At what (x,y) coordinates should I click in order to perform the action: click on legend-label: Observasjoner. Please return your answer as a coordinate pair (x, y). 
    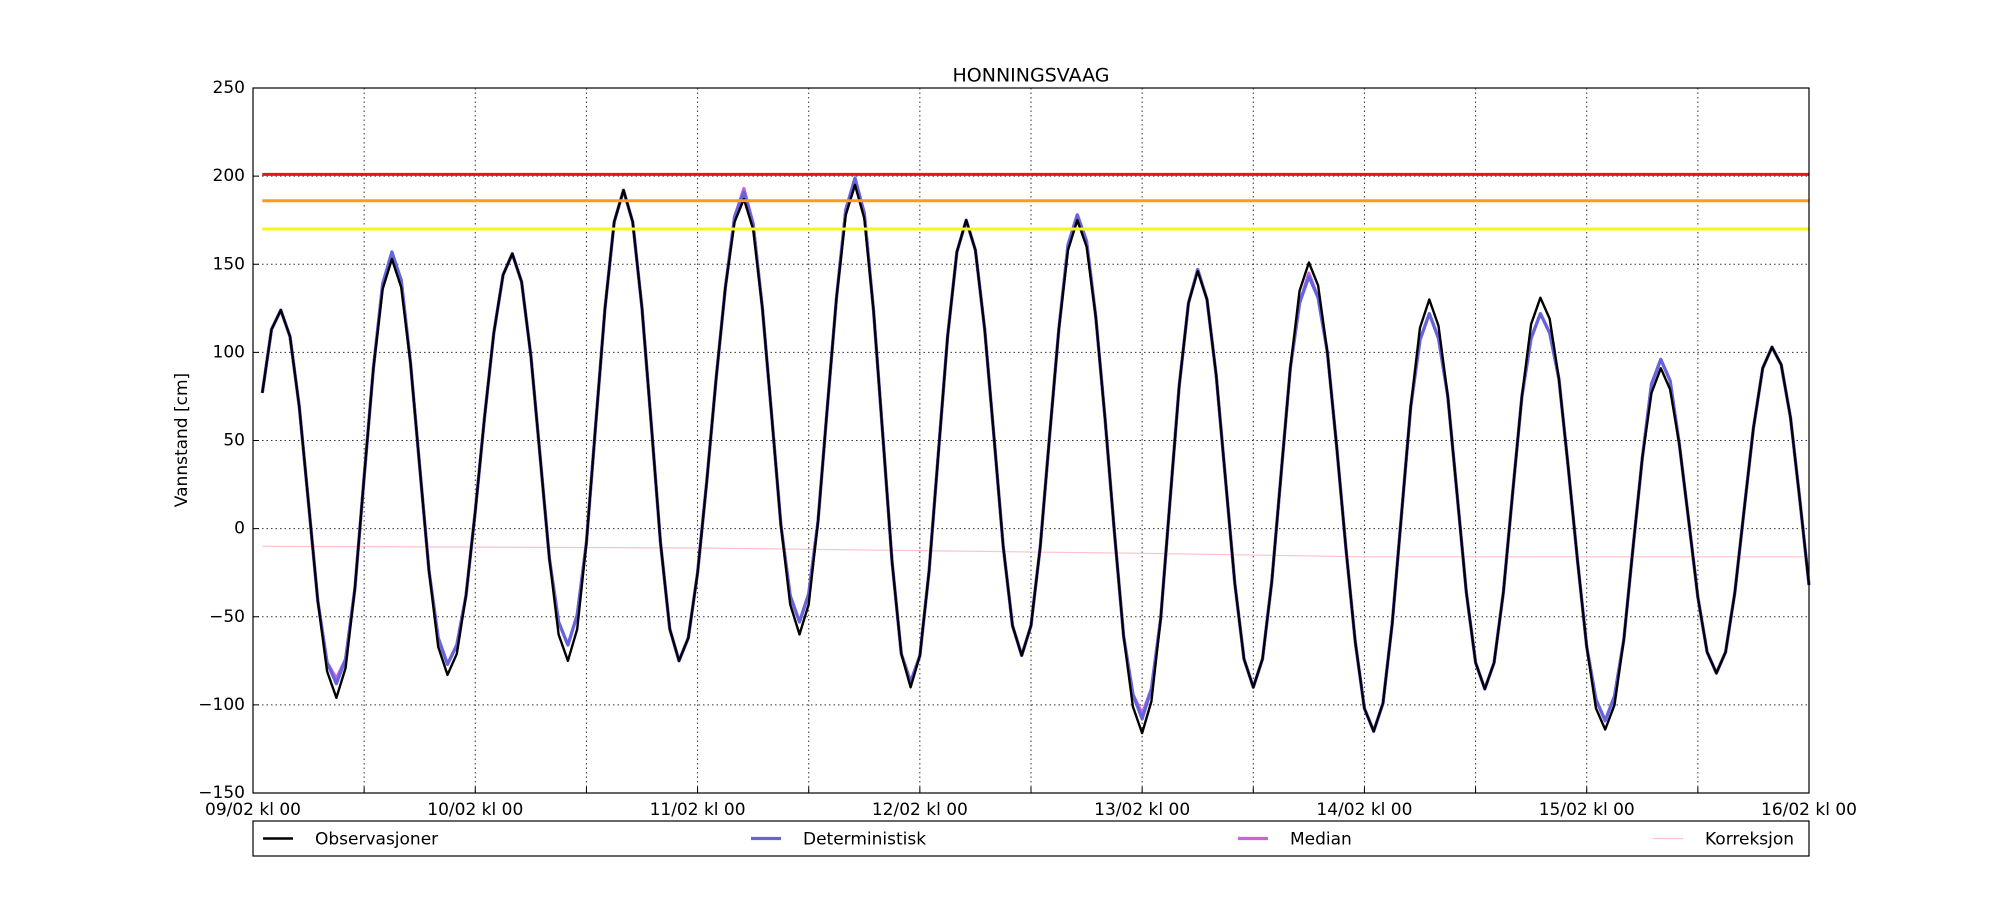
    Looking at the image, I should click on (376, 840).